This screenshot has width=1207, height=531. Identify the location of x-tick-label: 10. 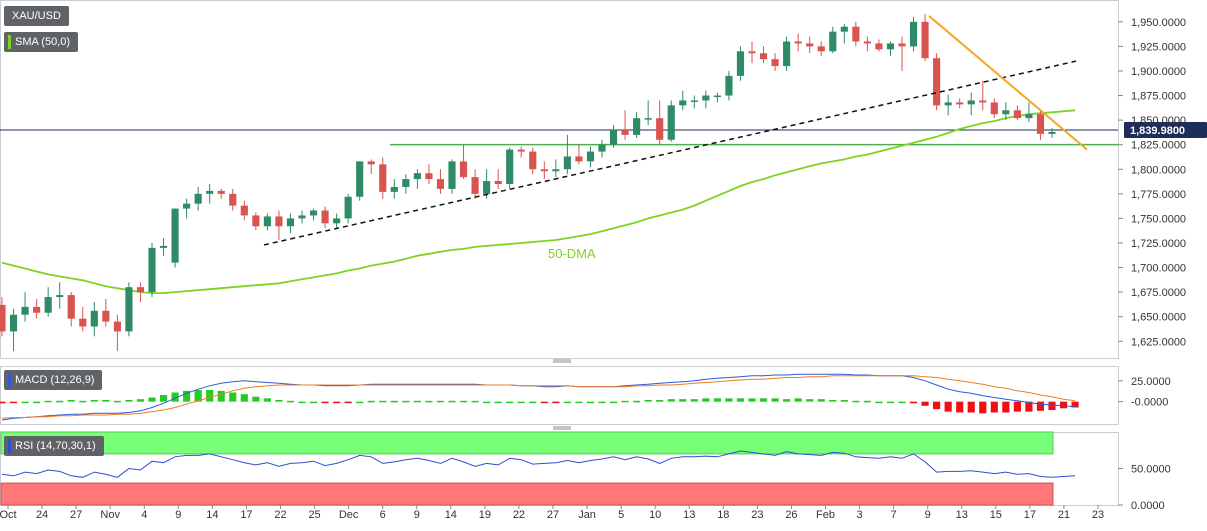
(655, 515).